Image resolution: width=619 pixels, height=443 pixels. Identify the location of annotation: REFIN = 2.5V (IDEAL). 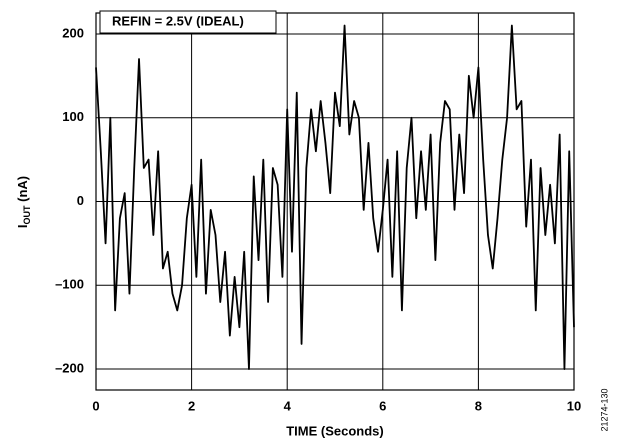
(178, 20).